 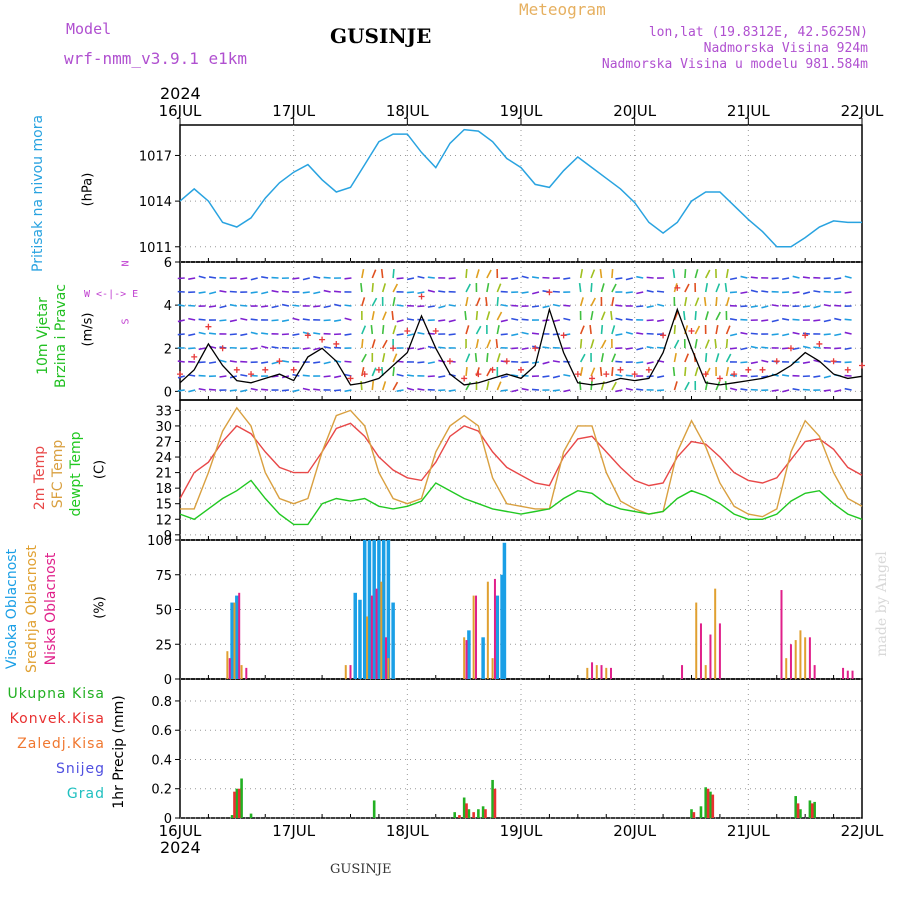 What do you see at coordinates (381, 36) in the screenshot?
I see `station-title: GUSINJE` at bounding box center [381, 36].